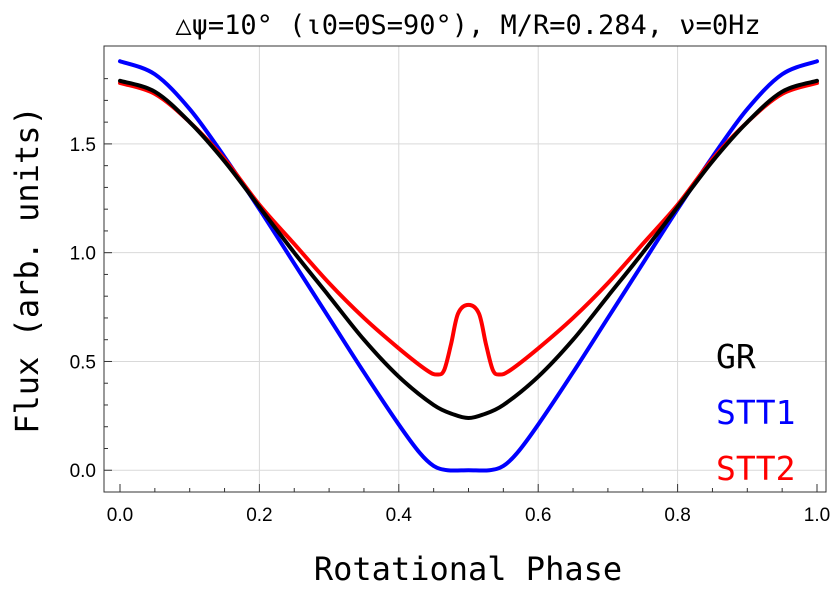  What do you see at coordinates (755, 468) in the screenshot?
I see `legend-label-stt2: STT2` at bounding box center [755, 468].